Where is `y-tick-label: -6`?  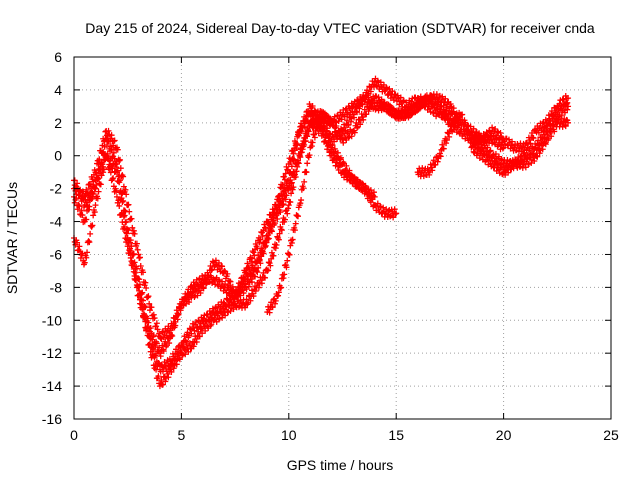
y-tick-label: -6 is located at coordinates (56, 254).